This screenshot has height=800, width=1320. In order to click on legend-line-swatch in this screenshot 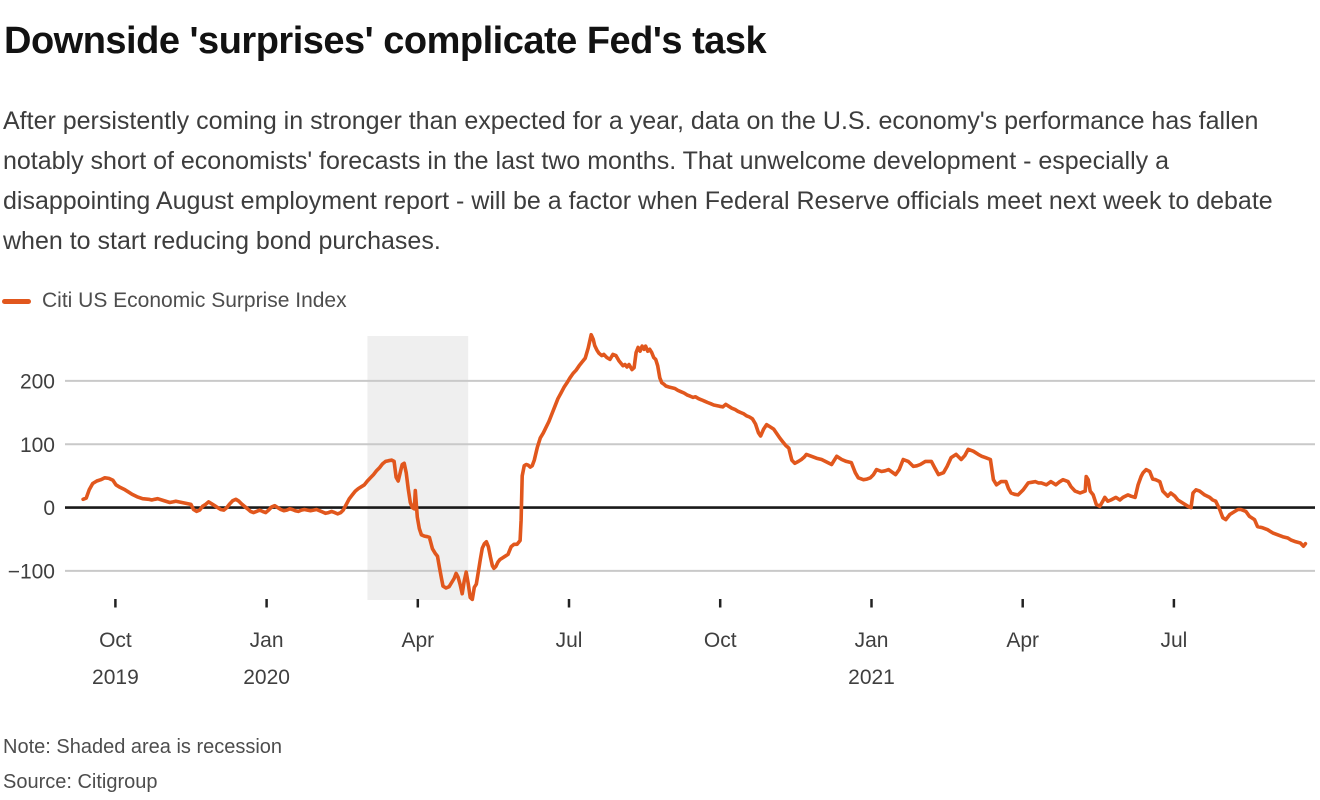, I will do `click(16, 301)`.